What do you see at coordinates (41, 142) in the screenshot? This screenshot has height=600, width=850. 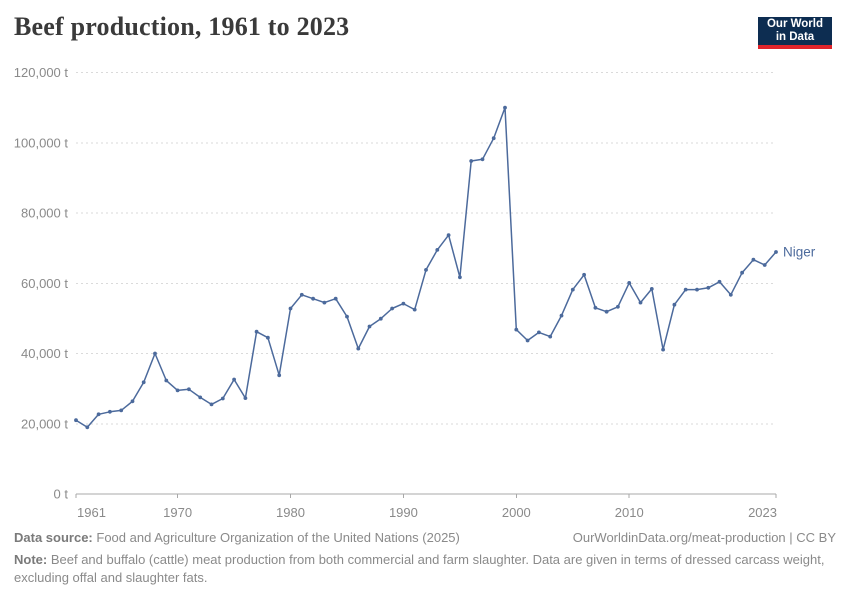 I see `y-tick-label: 100,000 t` at bounding box center [41, 142].